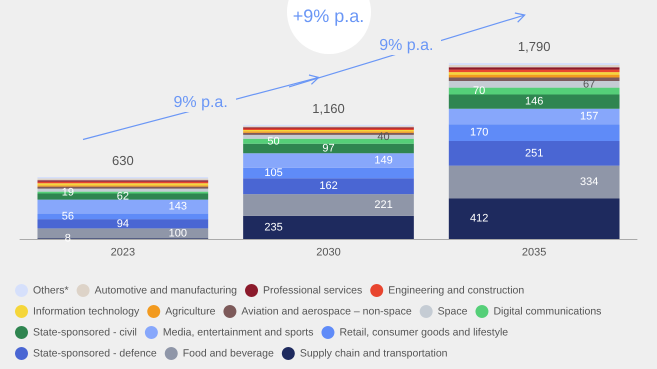 This screenshot has height=369, width=657. I want to click on legend-label: State-sponsored - defence, so click(95, 354).